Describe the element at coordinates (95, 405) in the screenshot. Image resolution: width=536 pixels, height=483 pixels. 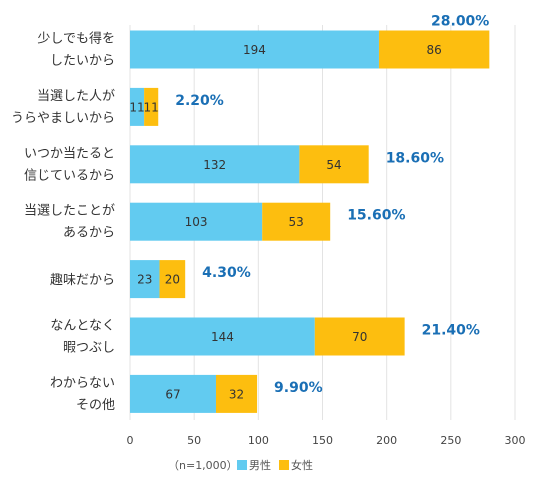
I see `category-label: その他` at that location.